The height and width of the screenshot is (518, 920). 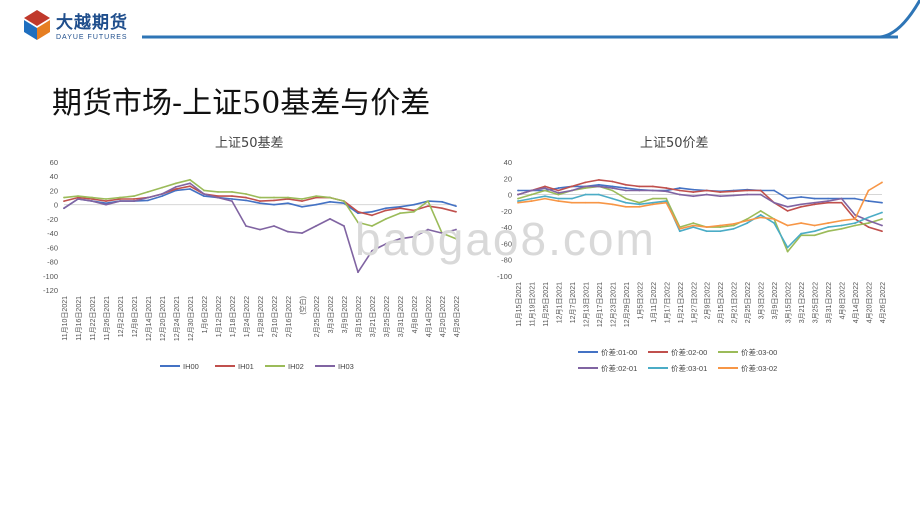 What do you see at coordinates (233, 316) in the screenshot?
I see `x-tick-label: 1月18日2022` at bounding box center [233, 316].